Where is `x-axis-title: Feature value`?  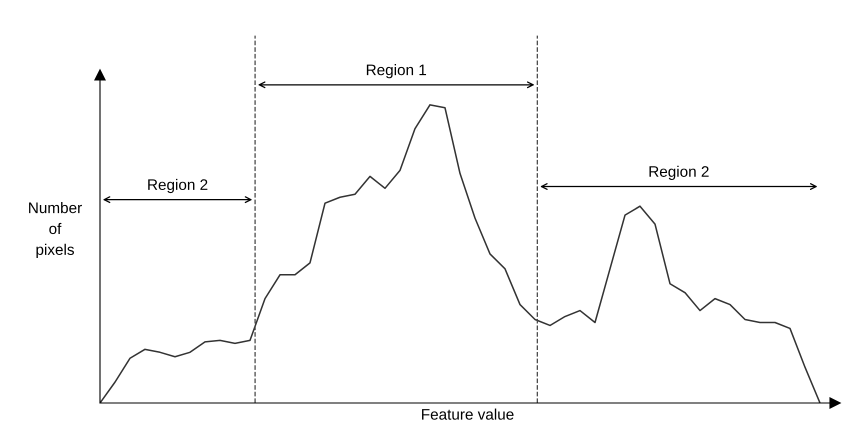
x-axis-title: Feature value is located at coordinates (468, 414).